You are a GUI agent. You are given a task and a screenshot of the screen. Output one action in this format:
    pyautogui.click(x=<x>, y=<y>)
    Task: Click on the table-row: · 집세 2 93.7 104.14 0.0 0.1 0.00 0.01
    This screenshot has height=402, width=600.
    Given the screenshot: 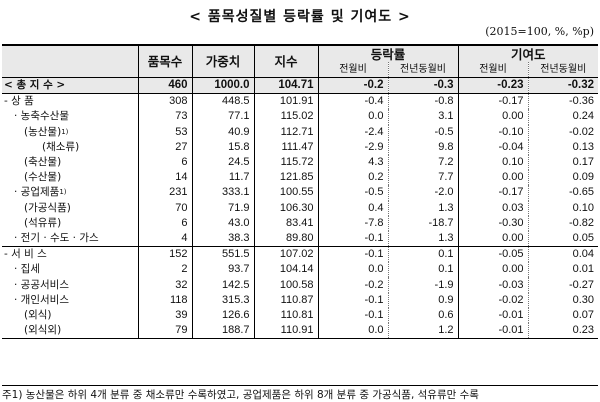 What is the action you would take?
    pyautogui.click(x=300, y=270)
    